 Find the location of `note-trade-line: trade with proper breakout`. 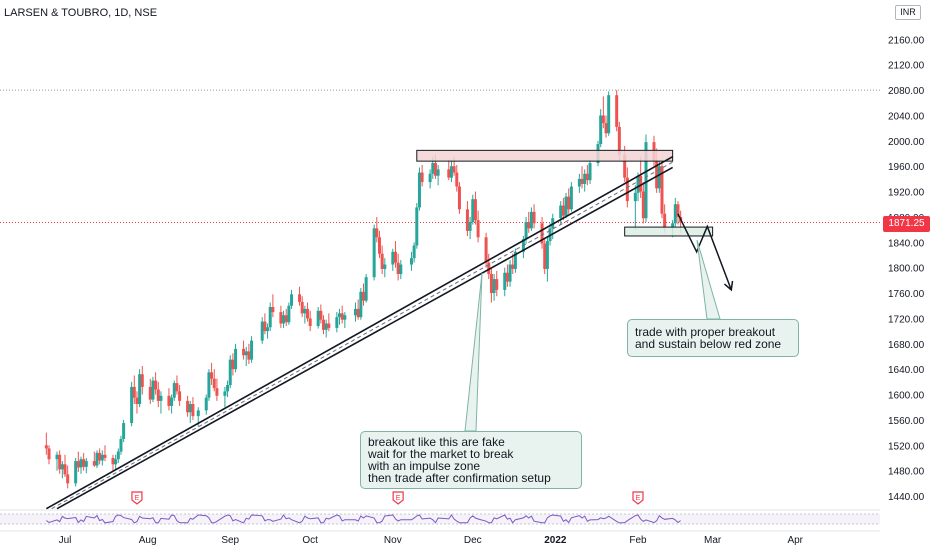

note-trade-line: trade with proper breakout is located at coordinates (705, 332).